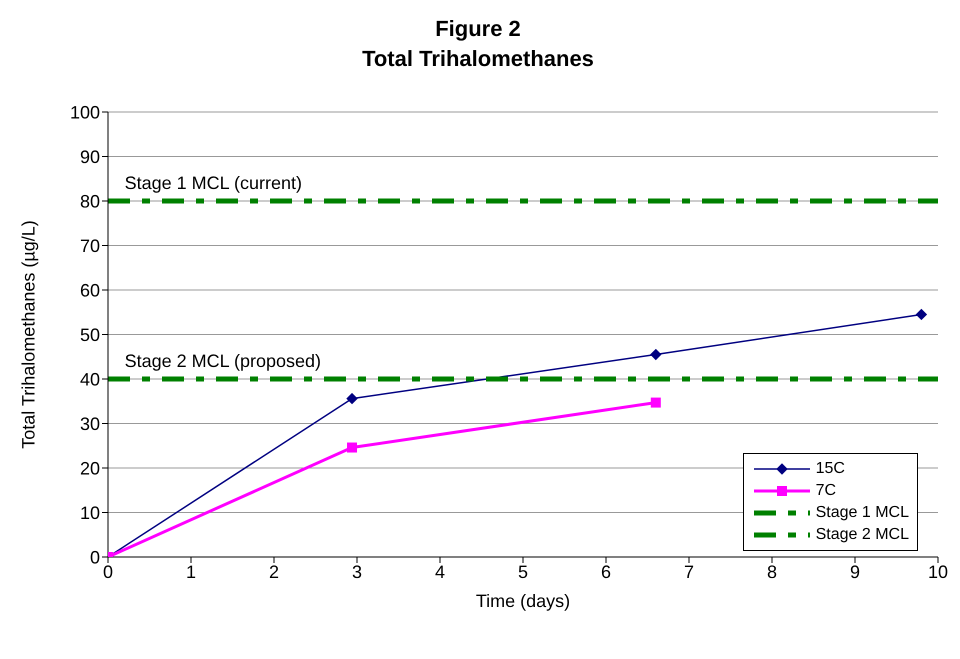 This screenshot has width=960, height=659. Describe the element at coordinates (862, 513) in the screenshot. I see `legend-label: Stage 1 MCL` at that location.